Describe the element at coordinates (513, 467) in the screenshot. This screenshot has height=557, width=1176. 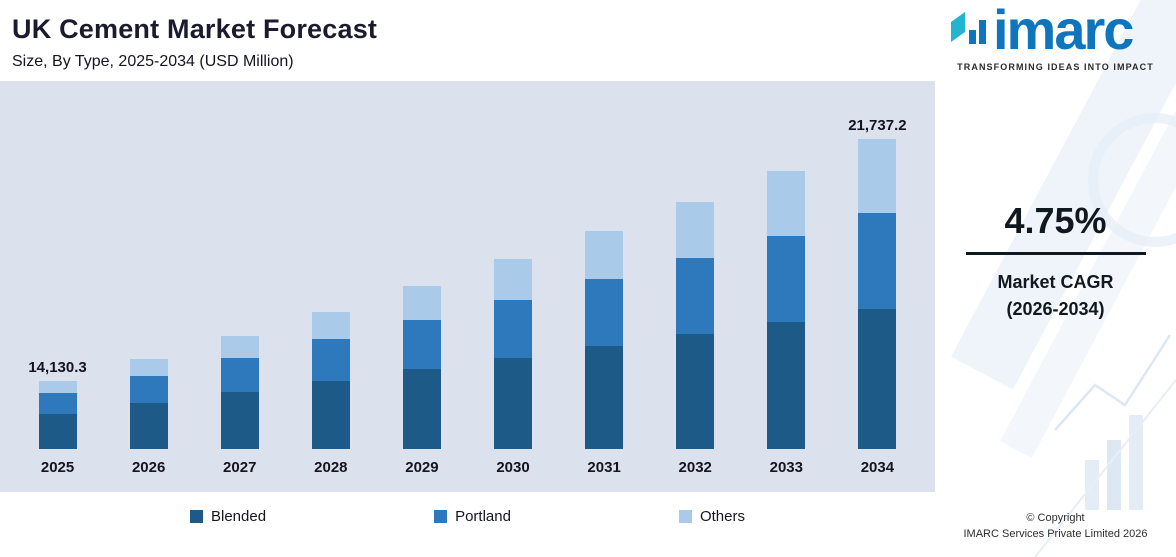
I see `x-tick-label: 2030` at that location.